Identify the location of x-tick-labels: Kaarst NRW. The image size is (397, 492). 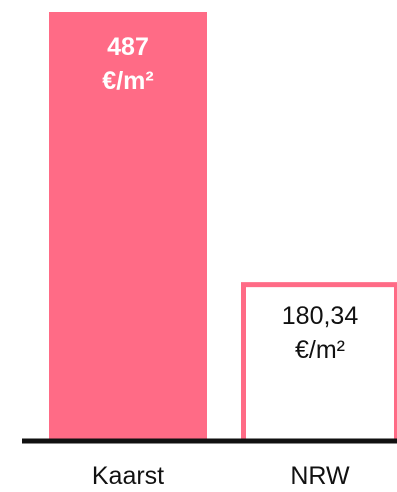
(221, 476).